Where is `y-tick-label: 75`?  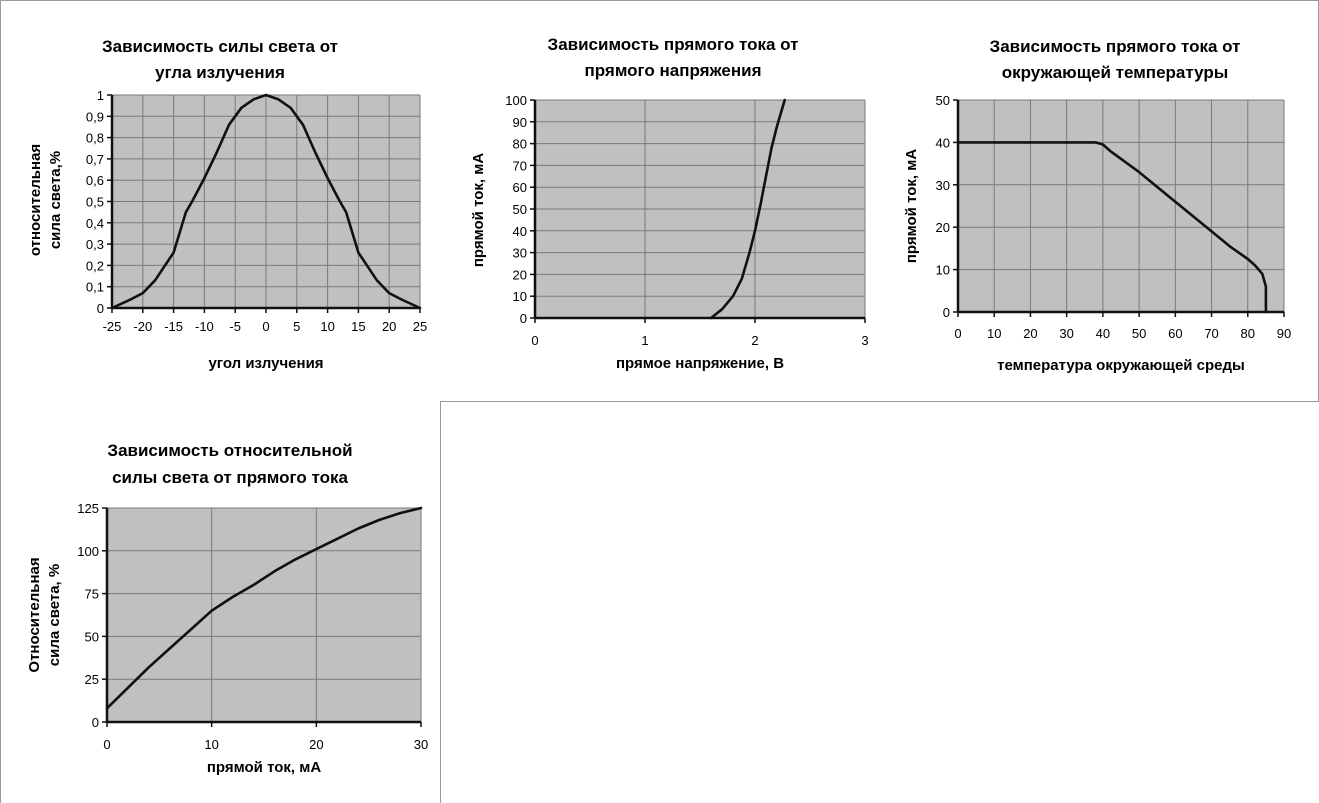 y-tick-label: 75 is located at coordinates (92, 594).